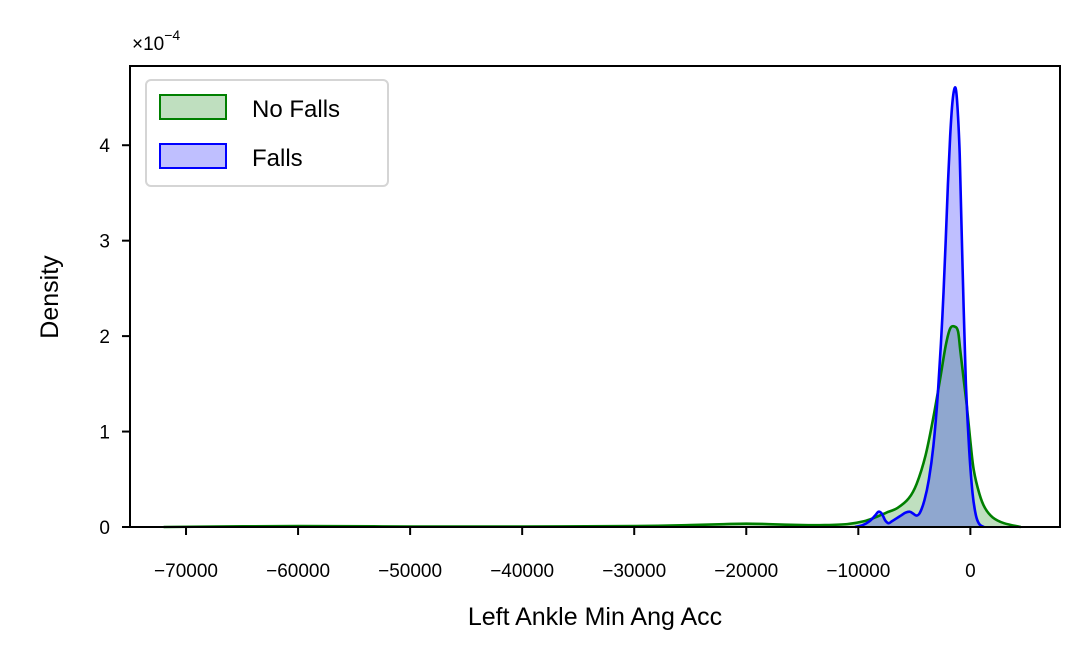  What do you see at coordinates (193, 156) in the screenshot?
I see `legend-swatch-falls` at bounding box center [193, 156].